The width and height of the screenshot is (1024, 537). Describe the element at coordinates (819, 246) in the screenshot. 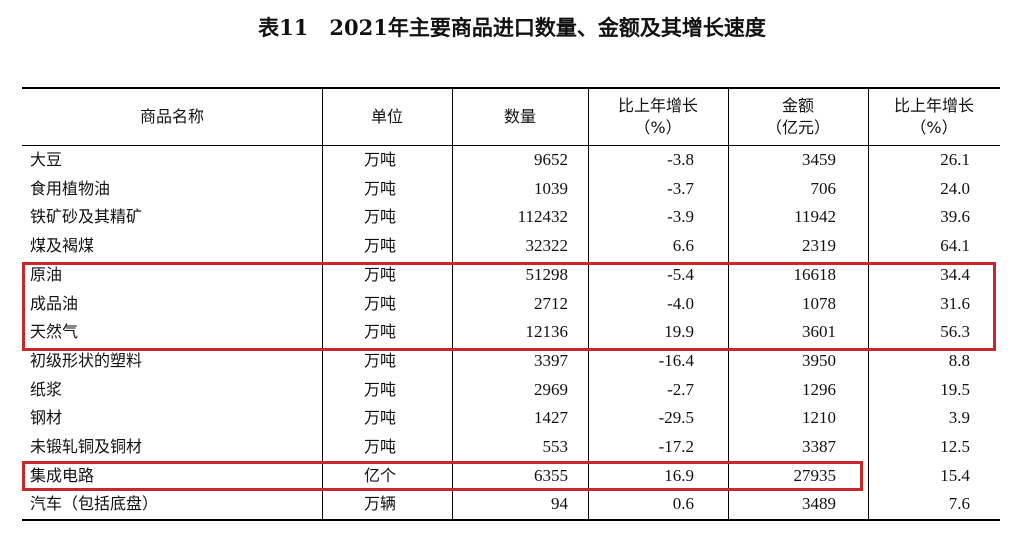

I see `table-cell: 2319` at that location.